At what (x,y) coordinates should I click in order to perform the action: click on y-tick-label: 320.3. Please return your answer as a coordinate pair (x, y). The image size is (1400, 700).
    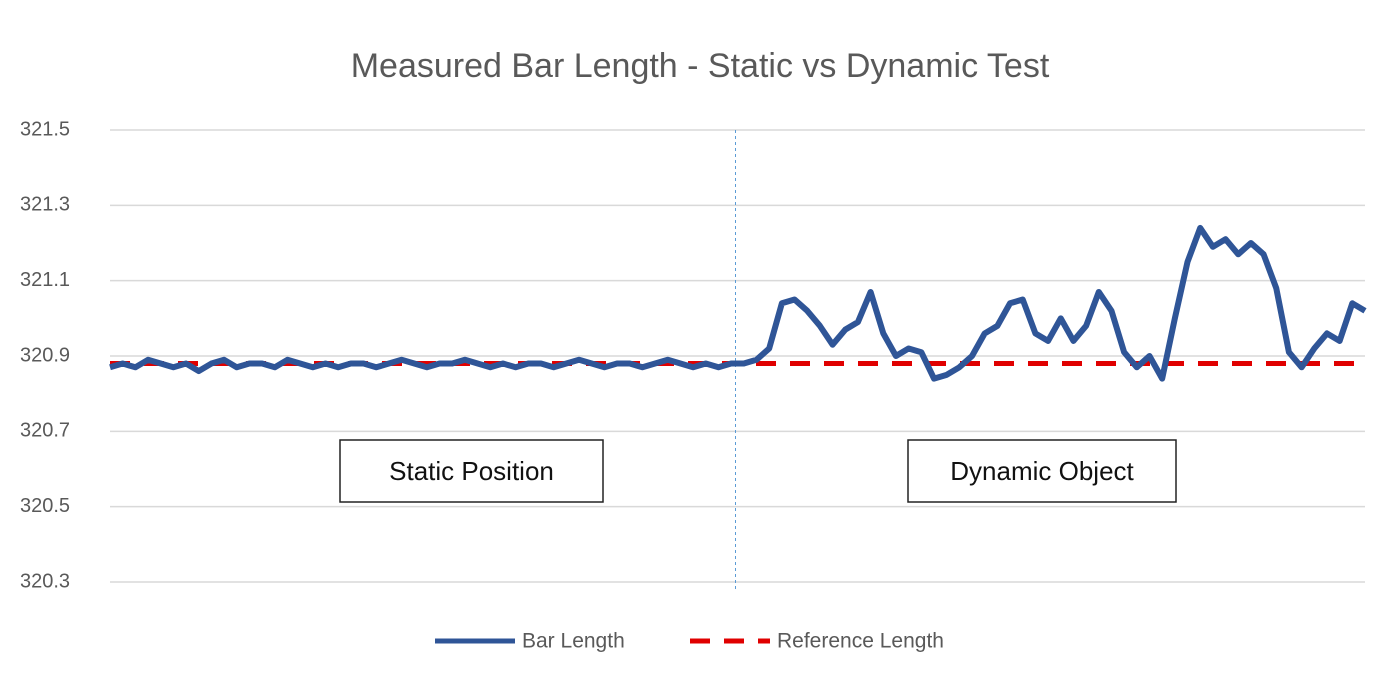
    Looking at the image, I should click on (45, 581).